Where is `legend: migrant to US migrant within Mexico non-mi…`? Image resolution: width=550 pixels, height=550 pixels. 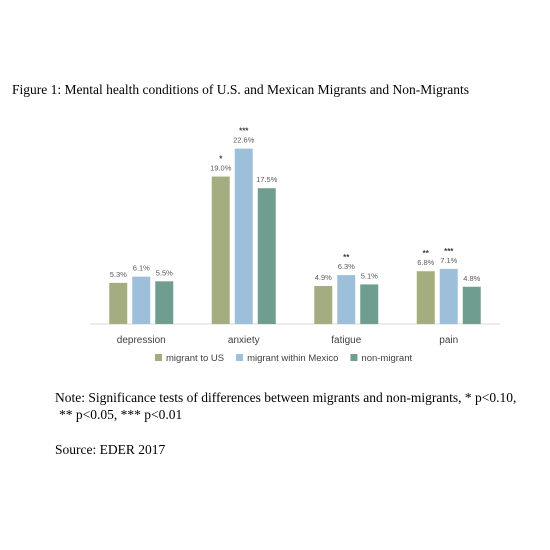 legend: migrant to US migrant within Mexico non-mi… is located at coordinates (283, 358).